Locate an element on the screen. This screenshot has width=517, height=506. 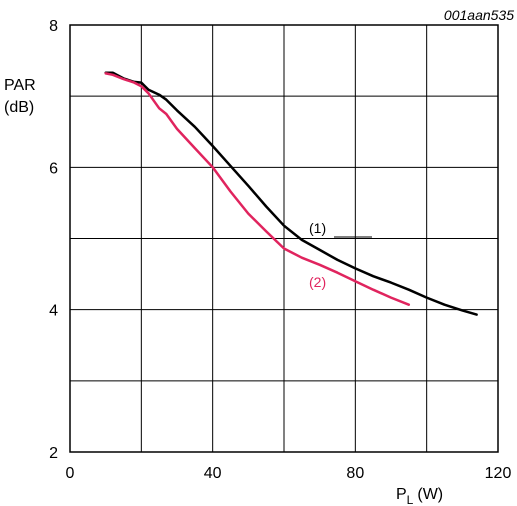
x-axis-label: PL (W) is located at coordinates (419, 496).